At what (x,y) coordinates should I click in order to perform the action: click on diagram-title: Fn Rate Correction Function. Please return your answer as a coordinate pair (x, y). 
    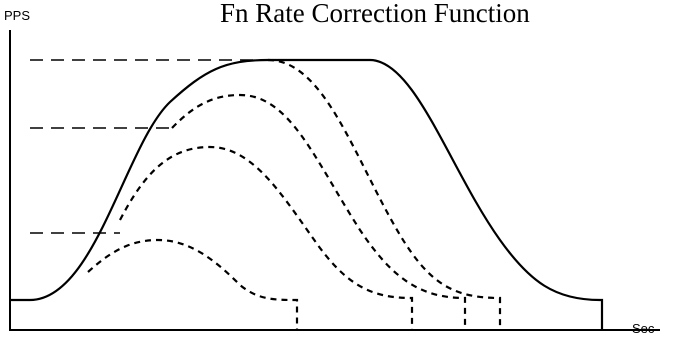
    Looking at the image, I should click on (375, 14).